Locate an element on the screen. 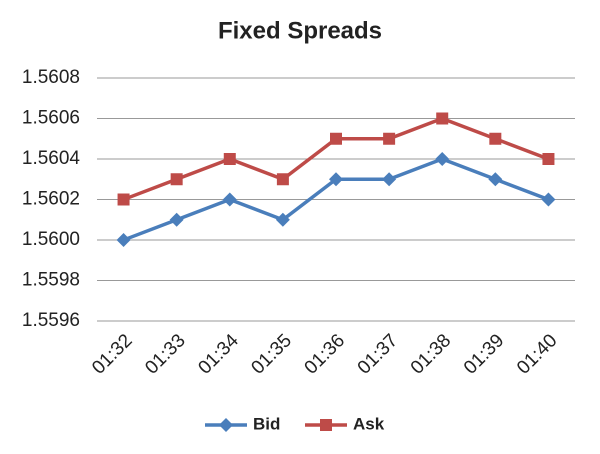  y-tick-label: 1.5608 is located at coordinates (51, 77).